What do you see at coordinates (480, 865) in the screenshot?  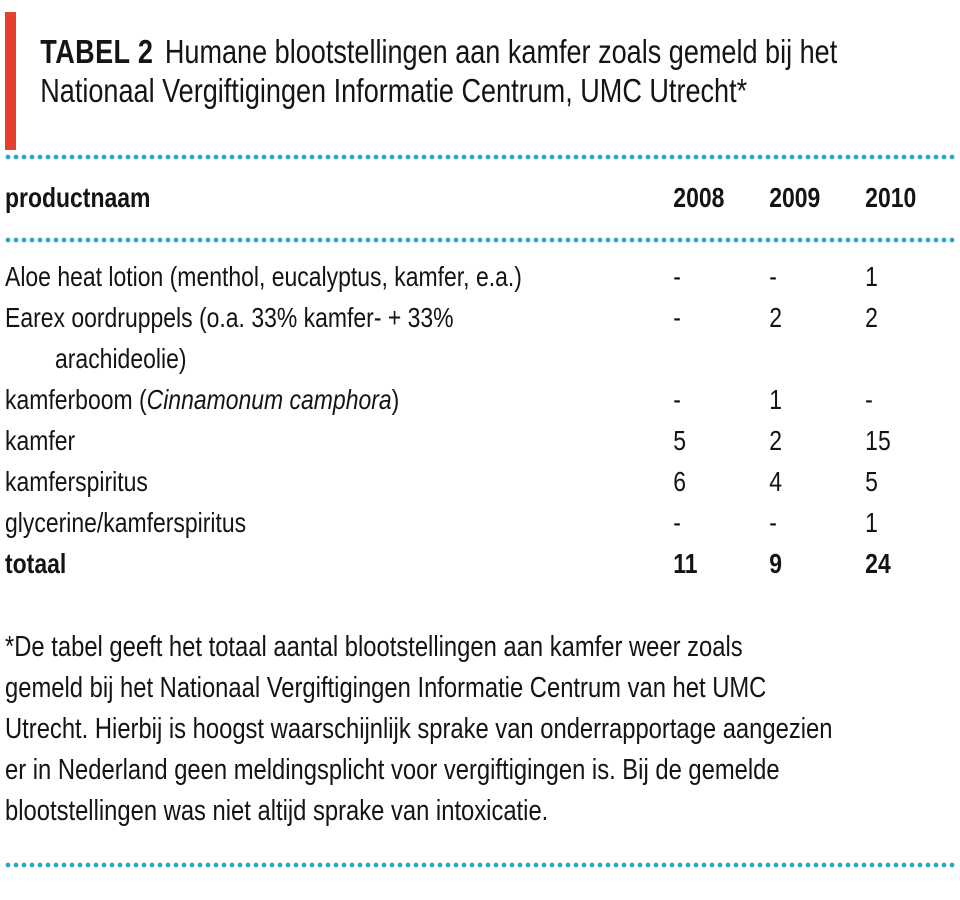 I see `separator-dotted-bottom` at bounding box center [480, 865].